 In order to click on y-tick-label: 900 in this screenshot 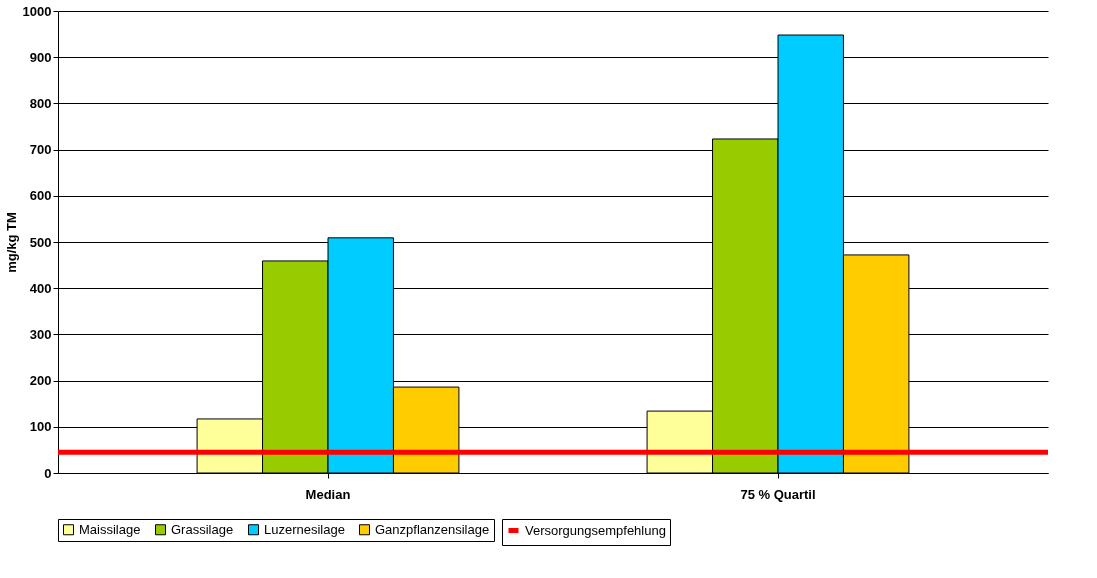, I will do `click(40, 57)`.